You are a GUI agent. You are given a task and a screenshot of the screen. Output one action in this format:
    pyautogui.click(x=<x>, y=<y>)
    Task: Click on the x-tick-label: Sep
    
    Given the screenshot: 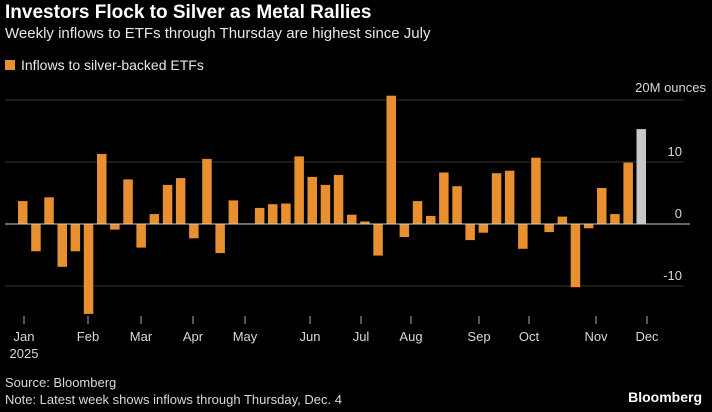 What is the action you would take?
    pyautogui.click(x=478, y=336)
    